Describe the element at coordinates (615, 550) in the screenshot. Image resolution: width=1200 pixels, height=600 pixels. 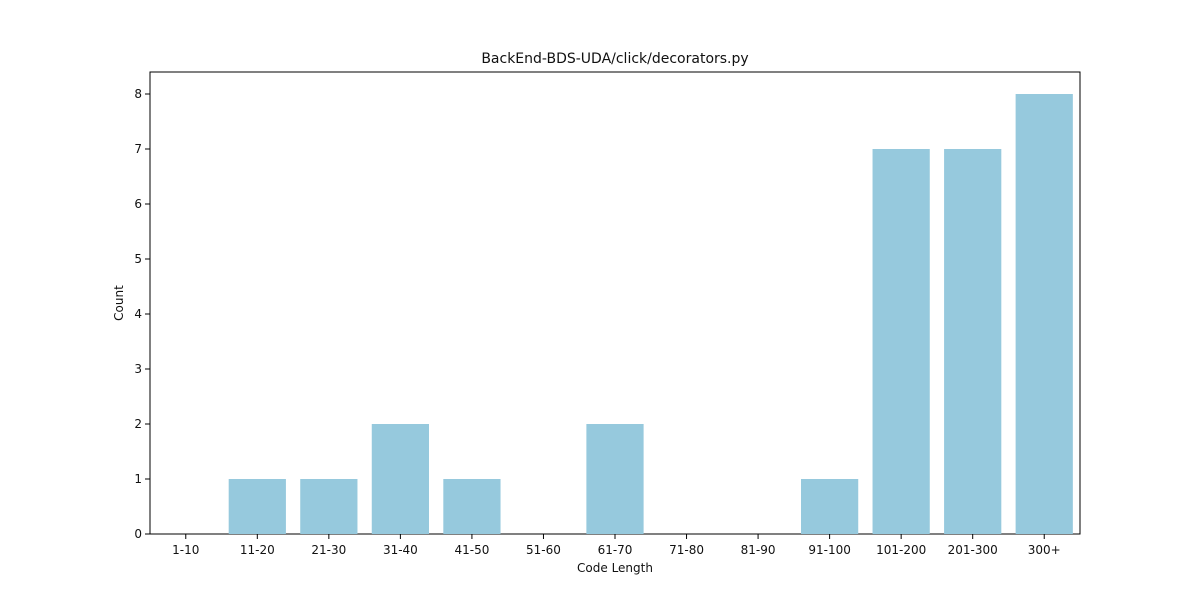
I see `x-tick-label: 61-70` at that location.